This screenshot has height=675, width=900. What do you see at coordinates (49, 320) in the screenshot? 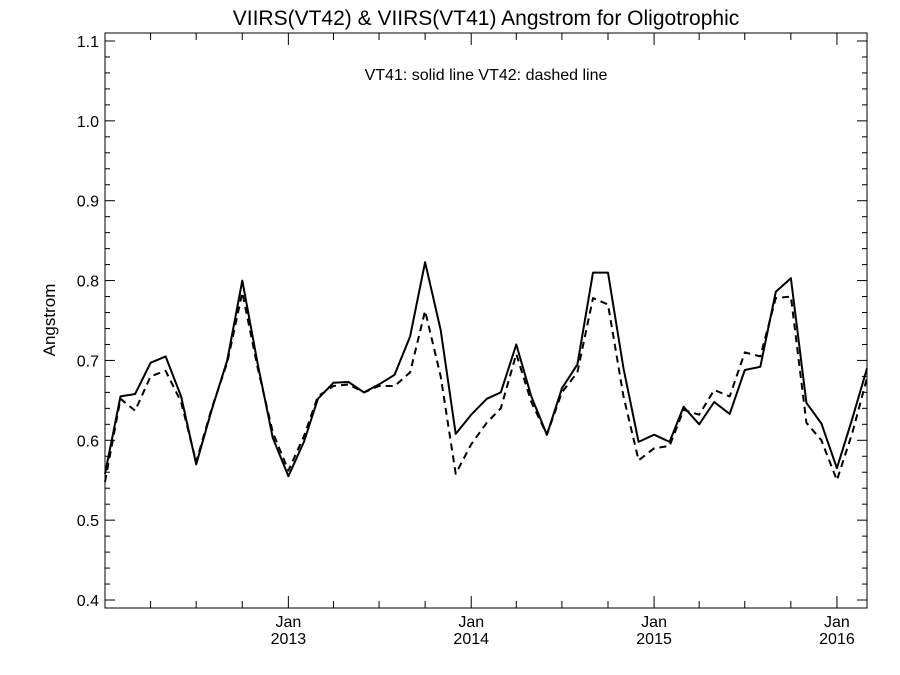
I see `y-axis-title: Angstrom` at bounding box center [49, 320].